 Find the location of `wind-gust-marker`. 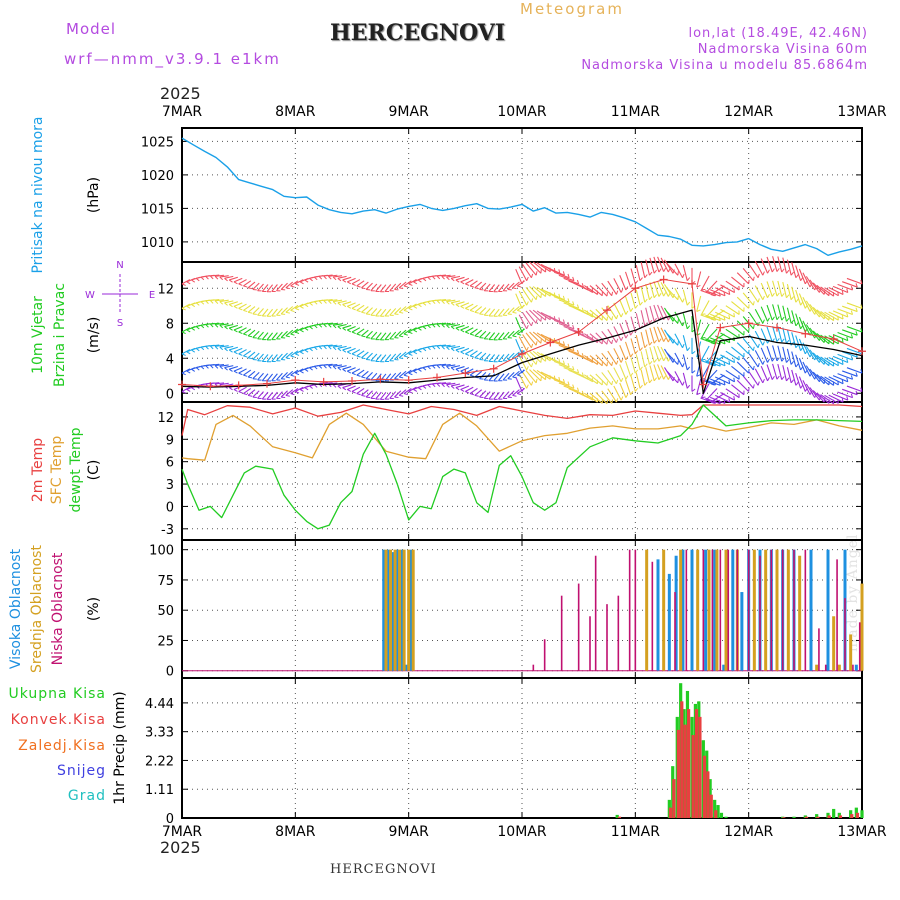

wind-gust-marker is located at coordinates (777, 327).